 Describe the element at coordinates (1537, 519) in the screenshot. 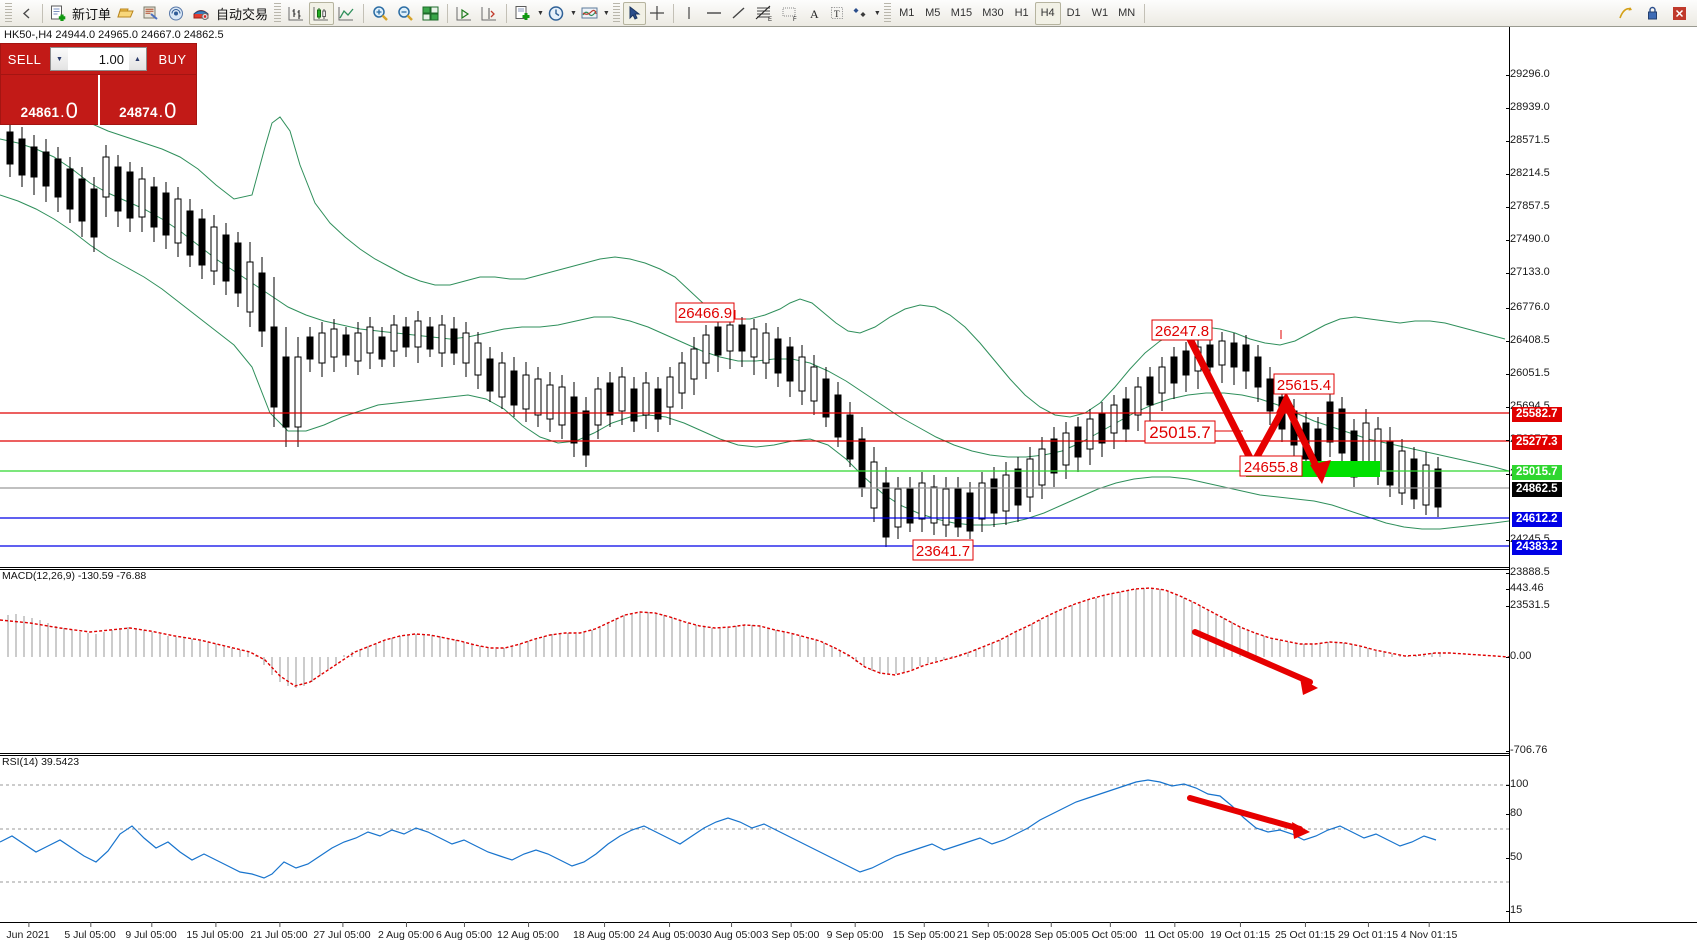

I see `price-badge-support-1: 24612.2` at that location.